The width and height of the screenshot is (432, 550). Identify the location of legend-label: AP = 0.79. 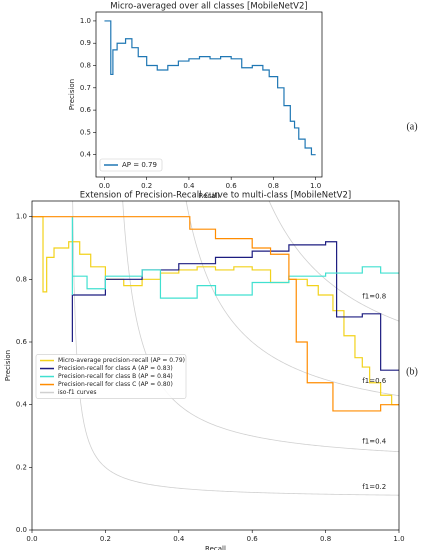
(139, 165).